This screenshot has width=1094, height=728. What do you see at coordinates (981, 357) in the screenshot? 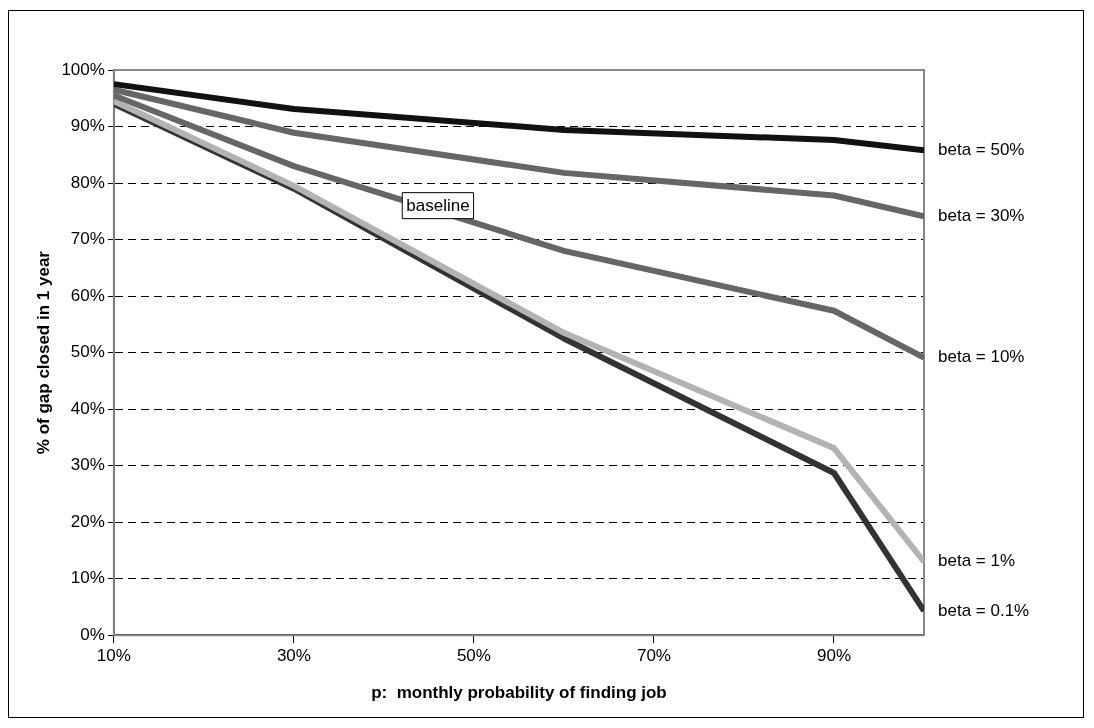
I see `series-label: beta = 10%` at bounding box center [981, 357].